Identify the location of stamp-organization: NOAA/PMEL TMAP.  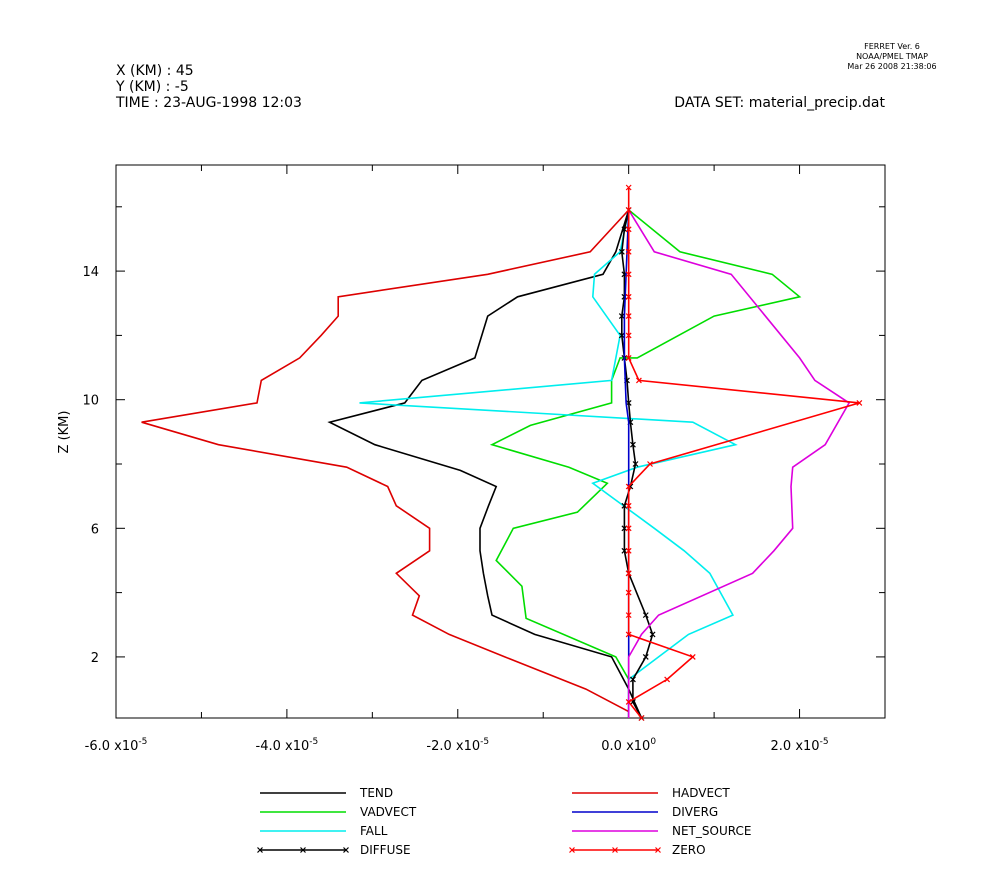
(892, 56).